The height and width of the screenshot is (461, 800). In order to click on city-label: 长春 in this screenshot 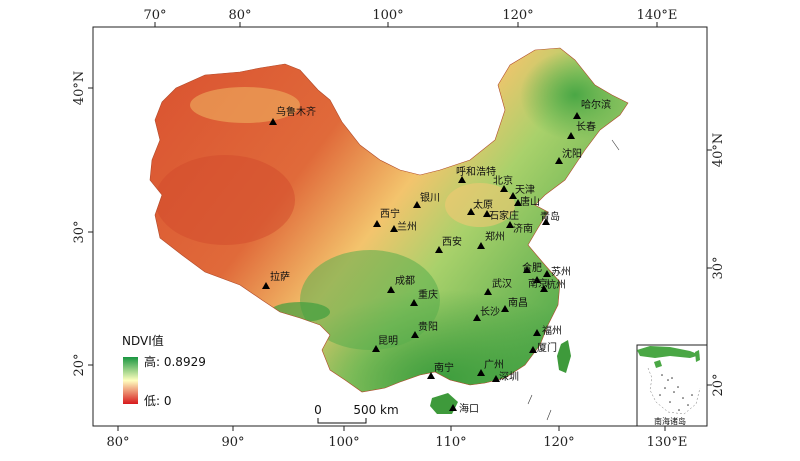, I will do `click(586, 127)`.